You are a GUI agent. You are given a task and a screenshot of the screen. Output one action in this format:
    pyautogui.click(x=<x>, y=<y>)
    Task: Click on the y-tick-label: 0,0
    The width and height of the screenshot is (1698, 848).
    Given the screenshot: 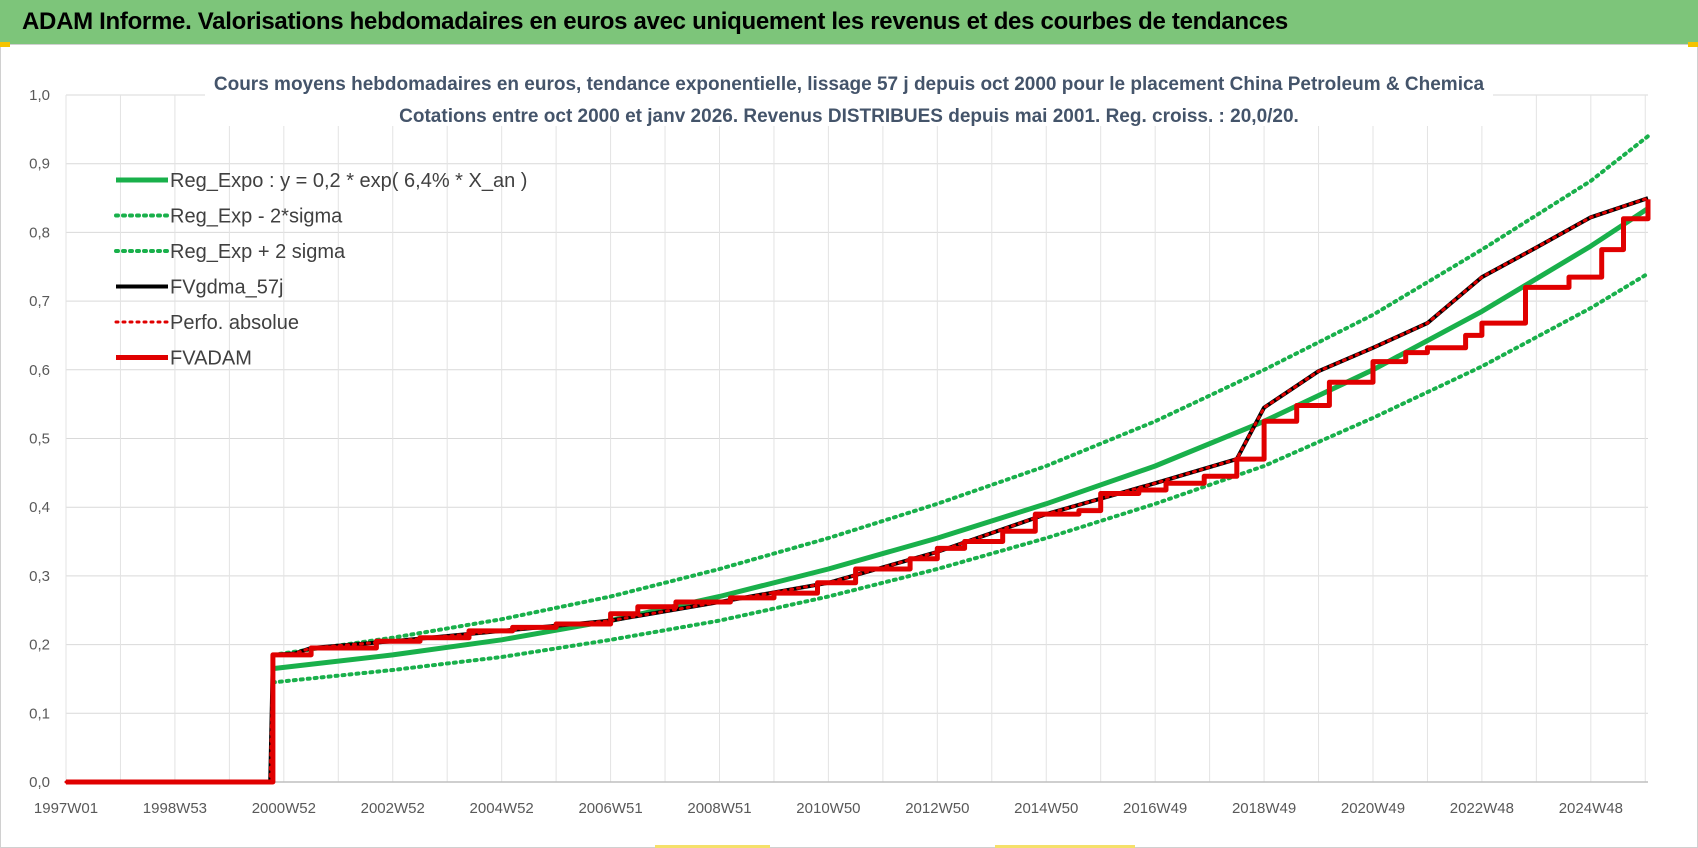 What is the action you would take?
    pyautogui.click(x=39, y=782)
    